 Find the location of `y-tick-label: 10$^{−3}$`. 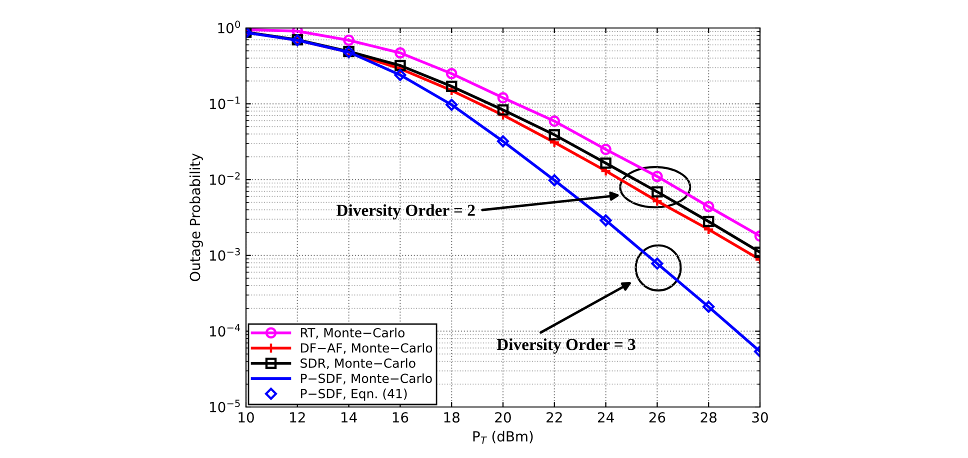

y-tick-label: 10$^{−3}$ is located at coordinates (225, 254).